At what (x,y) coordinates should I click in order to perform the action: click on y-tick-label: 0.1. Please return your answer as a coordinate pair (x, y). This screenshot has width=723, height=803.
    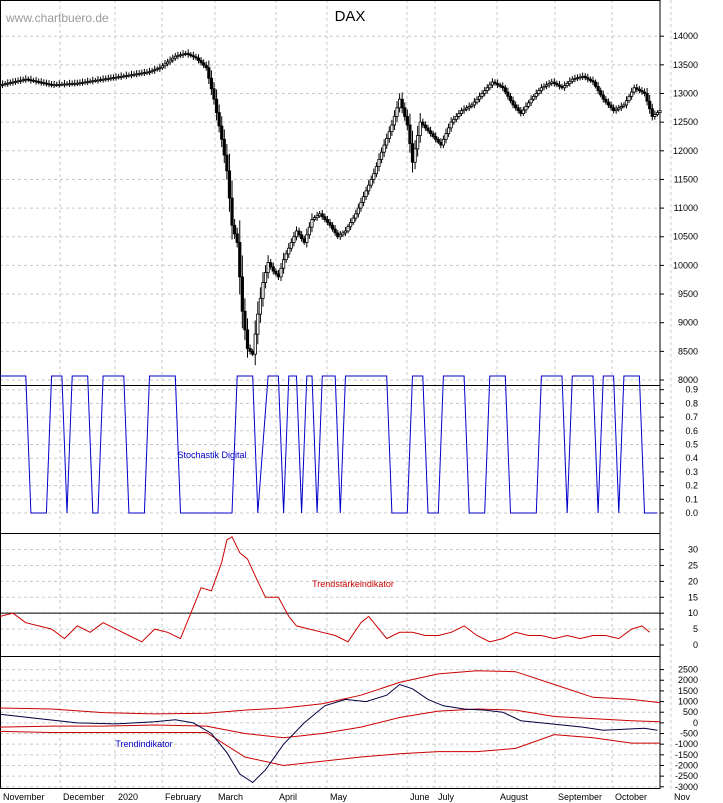
    Looking at the image, I should click on (691, 499).